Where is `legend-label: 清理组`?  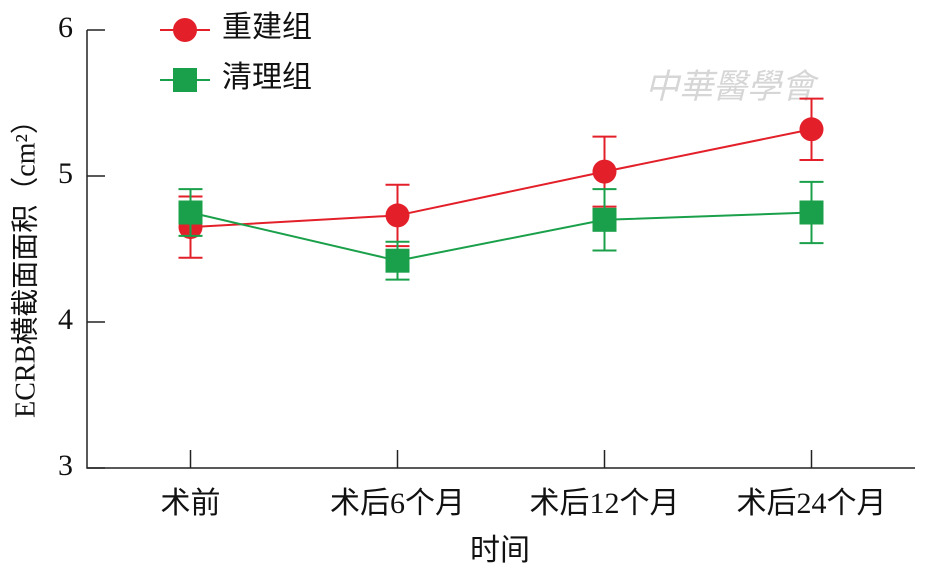
legend-label: 清理组 is located at coordinates (267, 77).